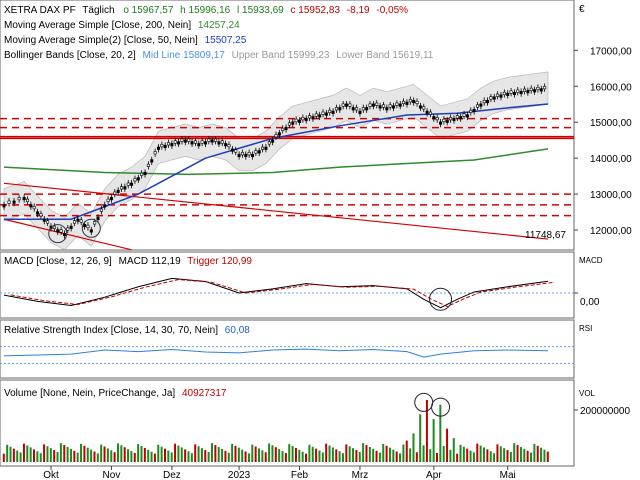  I want to click on low-value: l 15933,69, so click(260, 10).